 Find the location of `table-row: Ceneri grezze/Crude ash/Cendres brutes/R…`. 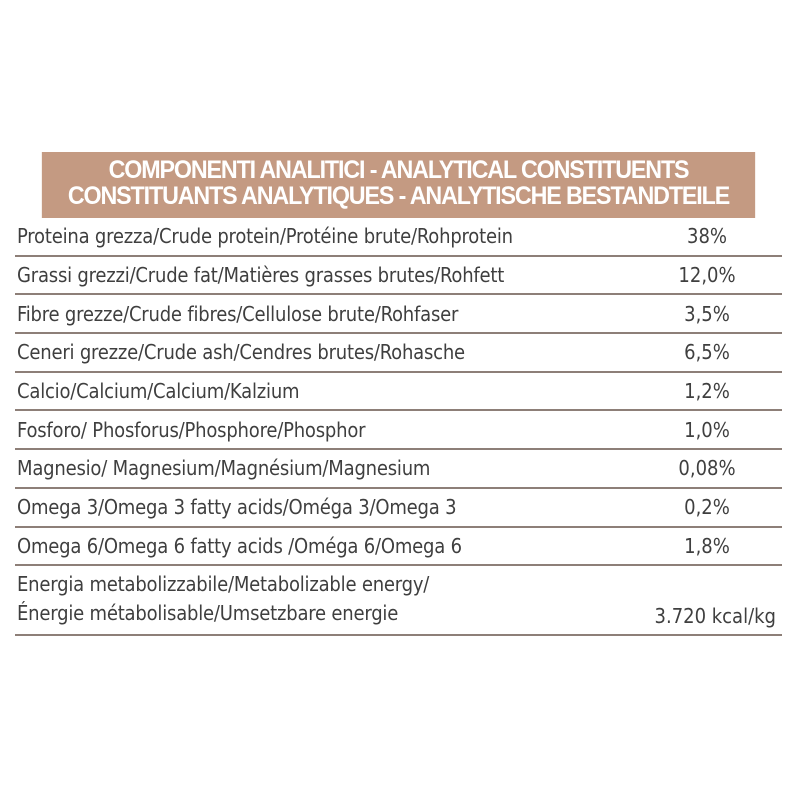

table-row: Ceneri grezze/Crude ash/Cendres brutes/R… is located at coordinates (398, 353).